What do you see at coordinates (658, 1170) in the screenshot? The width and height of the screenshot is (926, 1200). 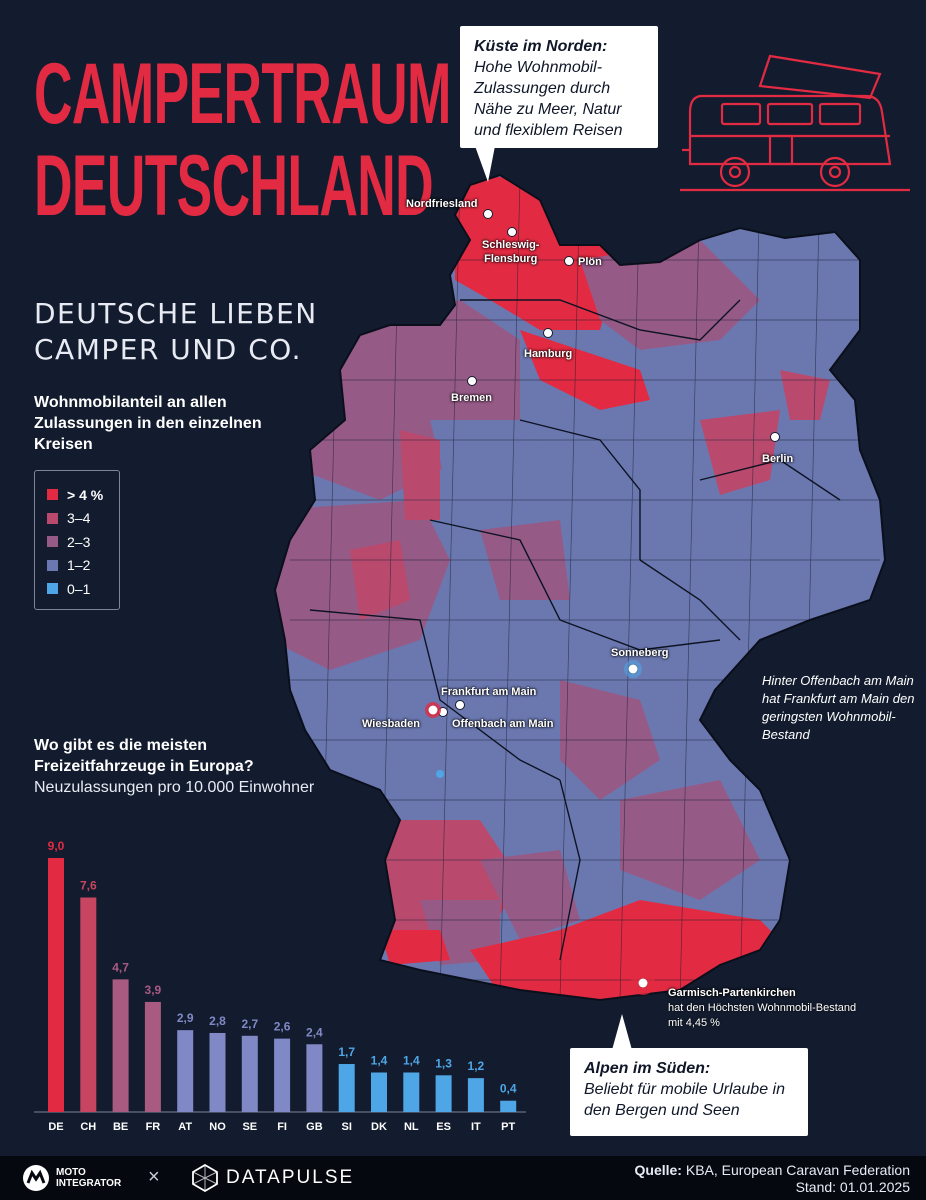 I see `source-label: Quelle:` at bounding box center [658, 1170].